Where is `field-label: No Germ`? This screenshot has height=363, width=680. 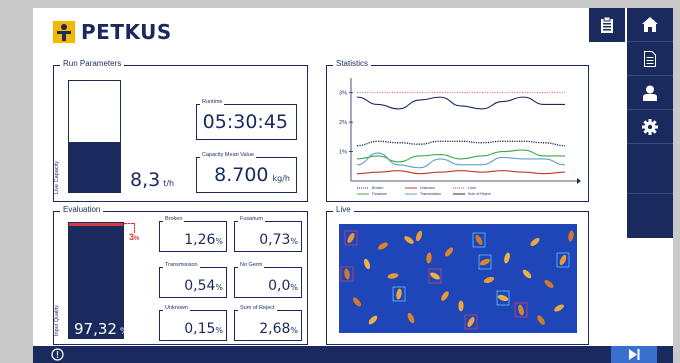
field-label: No Germ is located at coordinates (251, 265).